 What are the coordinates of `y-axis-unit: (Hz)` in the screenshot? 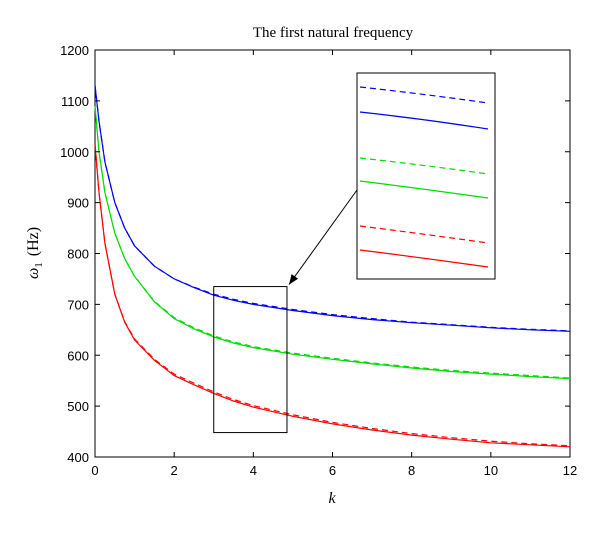 It's located at (33, 241).